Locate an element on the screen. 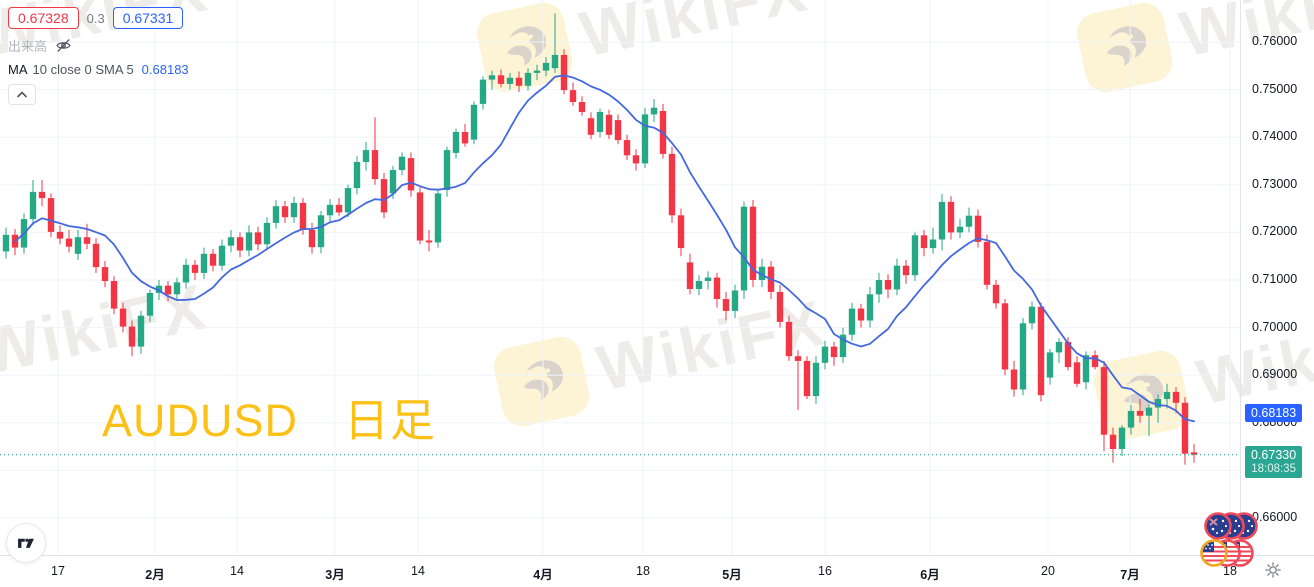  time-axis-label: 6月 is located at coordinates (930, 575).